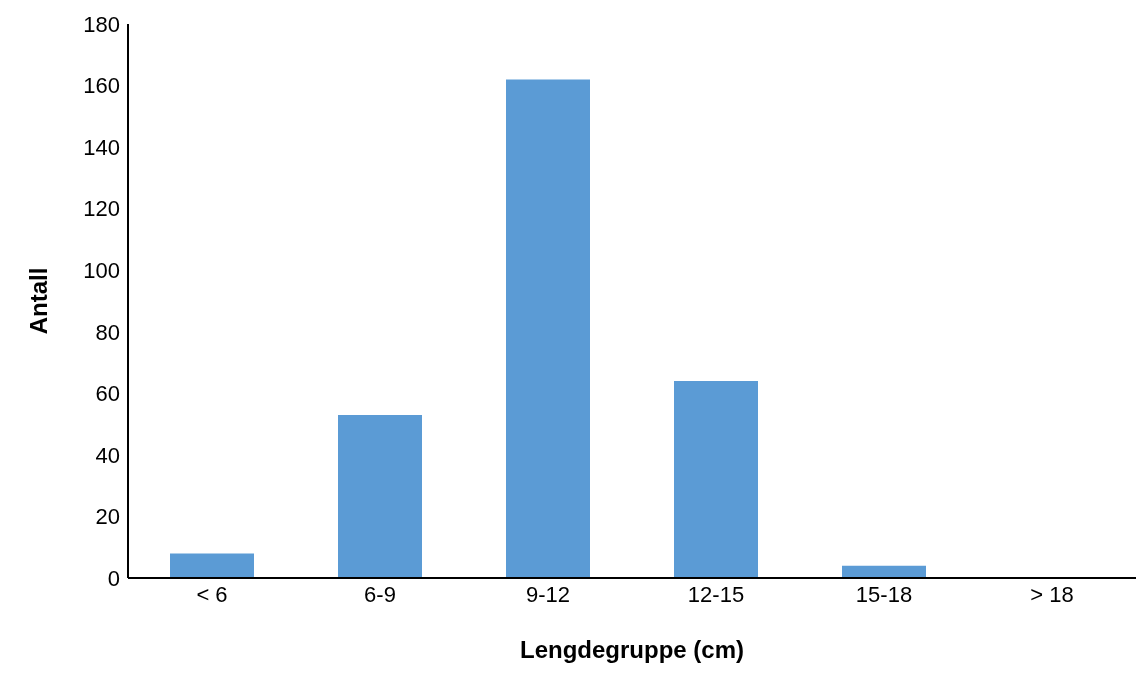  I want to click on y-axis-title: Antall, so click(38, 301).